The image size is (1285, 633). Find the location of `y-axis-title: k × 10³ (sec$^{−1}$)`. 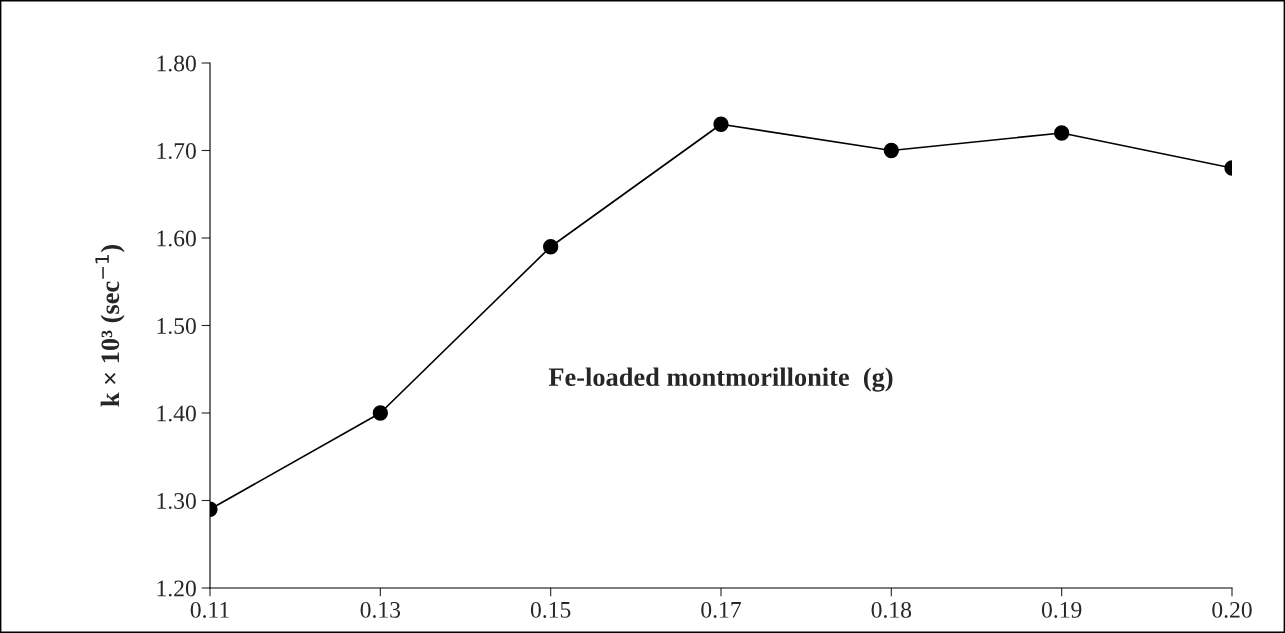

y-axis-title: k × 10³ (sec$^{−1}$) is located at coordinates (110, 326).